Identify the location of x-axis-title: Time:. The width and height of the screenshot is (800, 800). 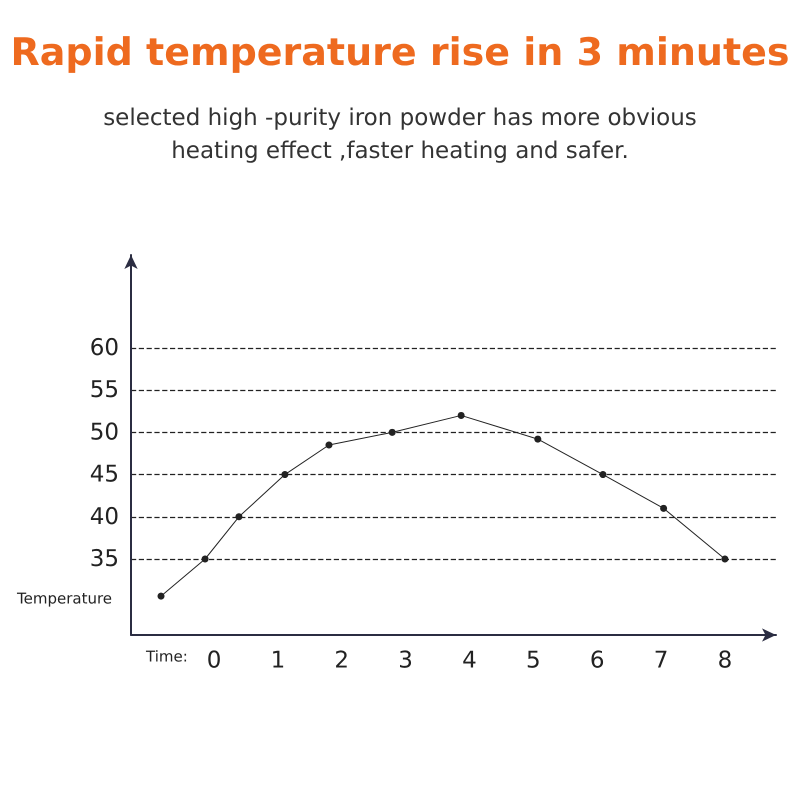
(166, 657).